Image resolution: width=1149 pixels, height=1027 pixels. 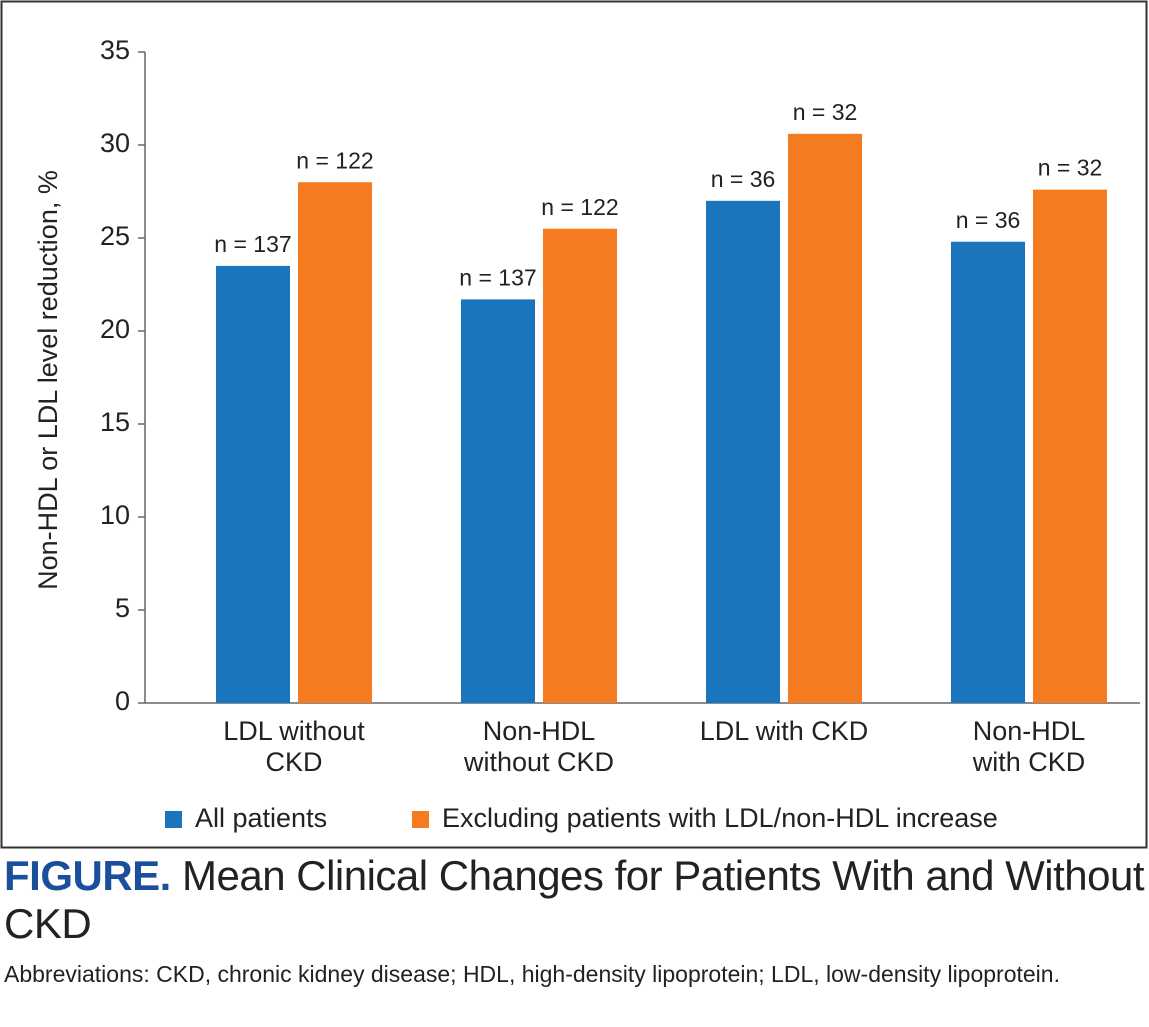 What do you see at coordinates (1029, 746) in the screenshot?
I see `x-tick-label: Non-HDL with CKD` at bounding box center [1029, 746].